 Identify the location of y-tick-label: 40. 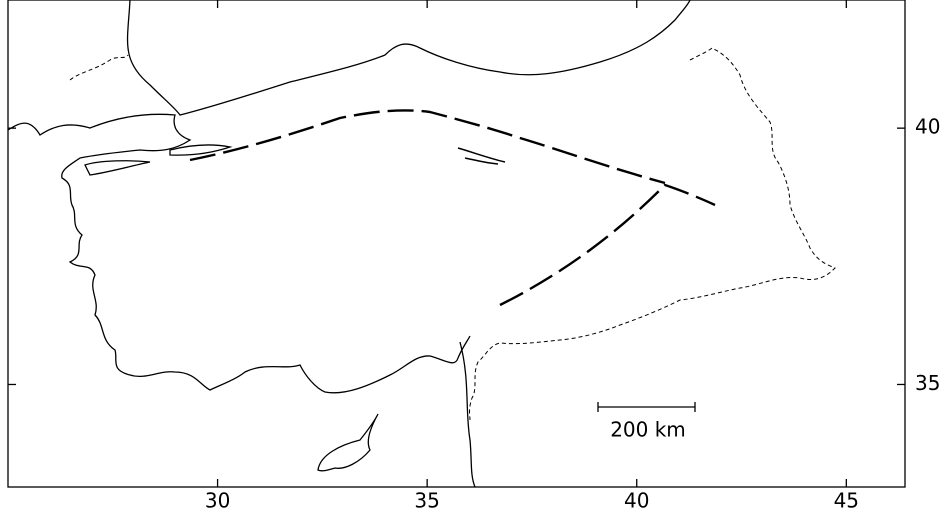
(927, 127).